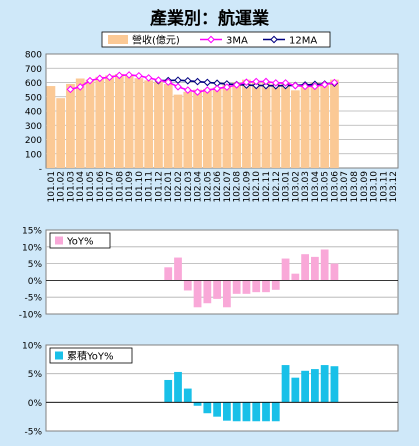 This screenshot has width=419, height=446. Describe the element at coordinates (33, 98) in the screenshot. I see `y-tick-label: 500` at that location.